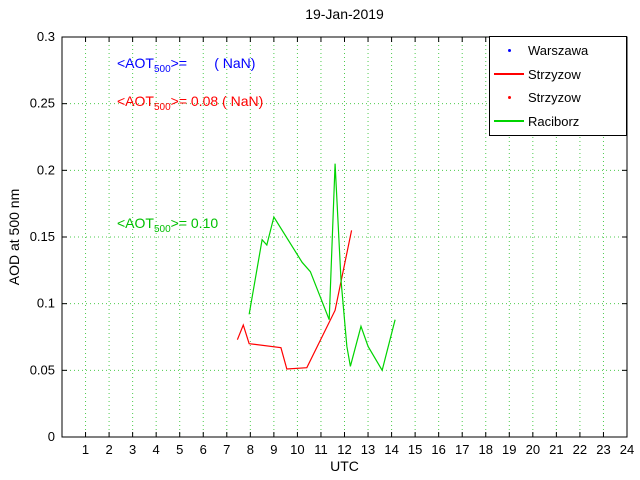 The width and height of the screenshot is (640, 480). What do you see at coordinates (321, 449) in the screenshot?
I see `x-tick-label: 11` at bounding box center [321, 449].